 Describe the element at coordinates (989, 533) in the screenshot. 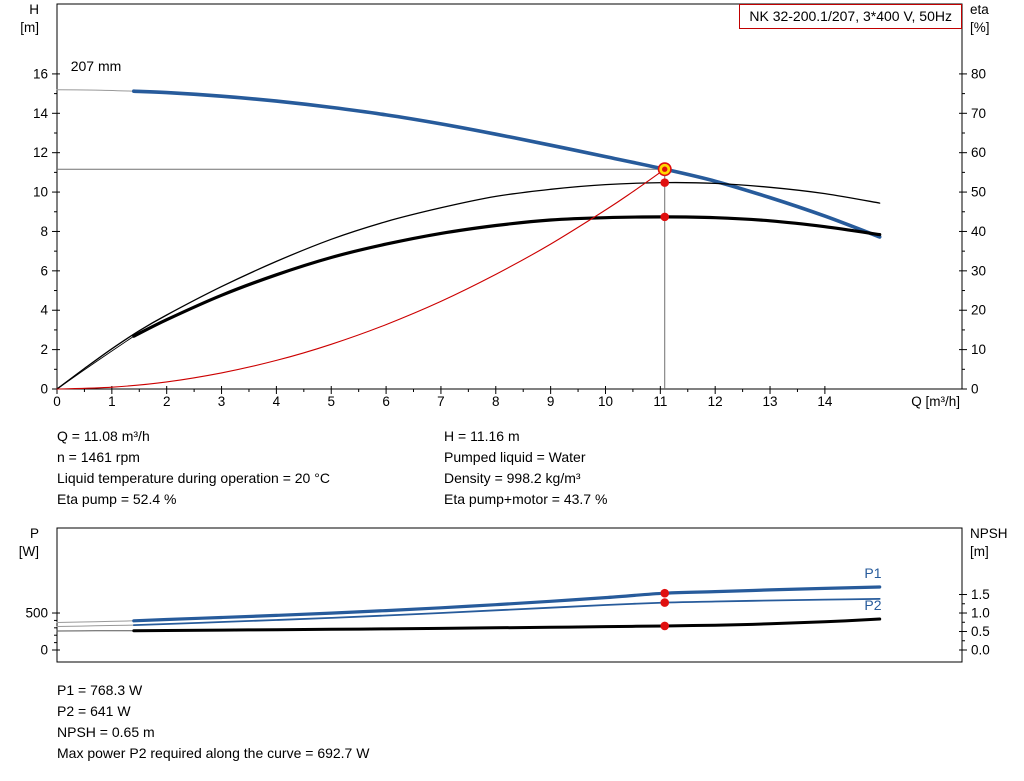

I see `y-right-axis-title: NPSH` at that location.